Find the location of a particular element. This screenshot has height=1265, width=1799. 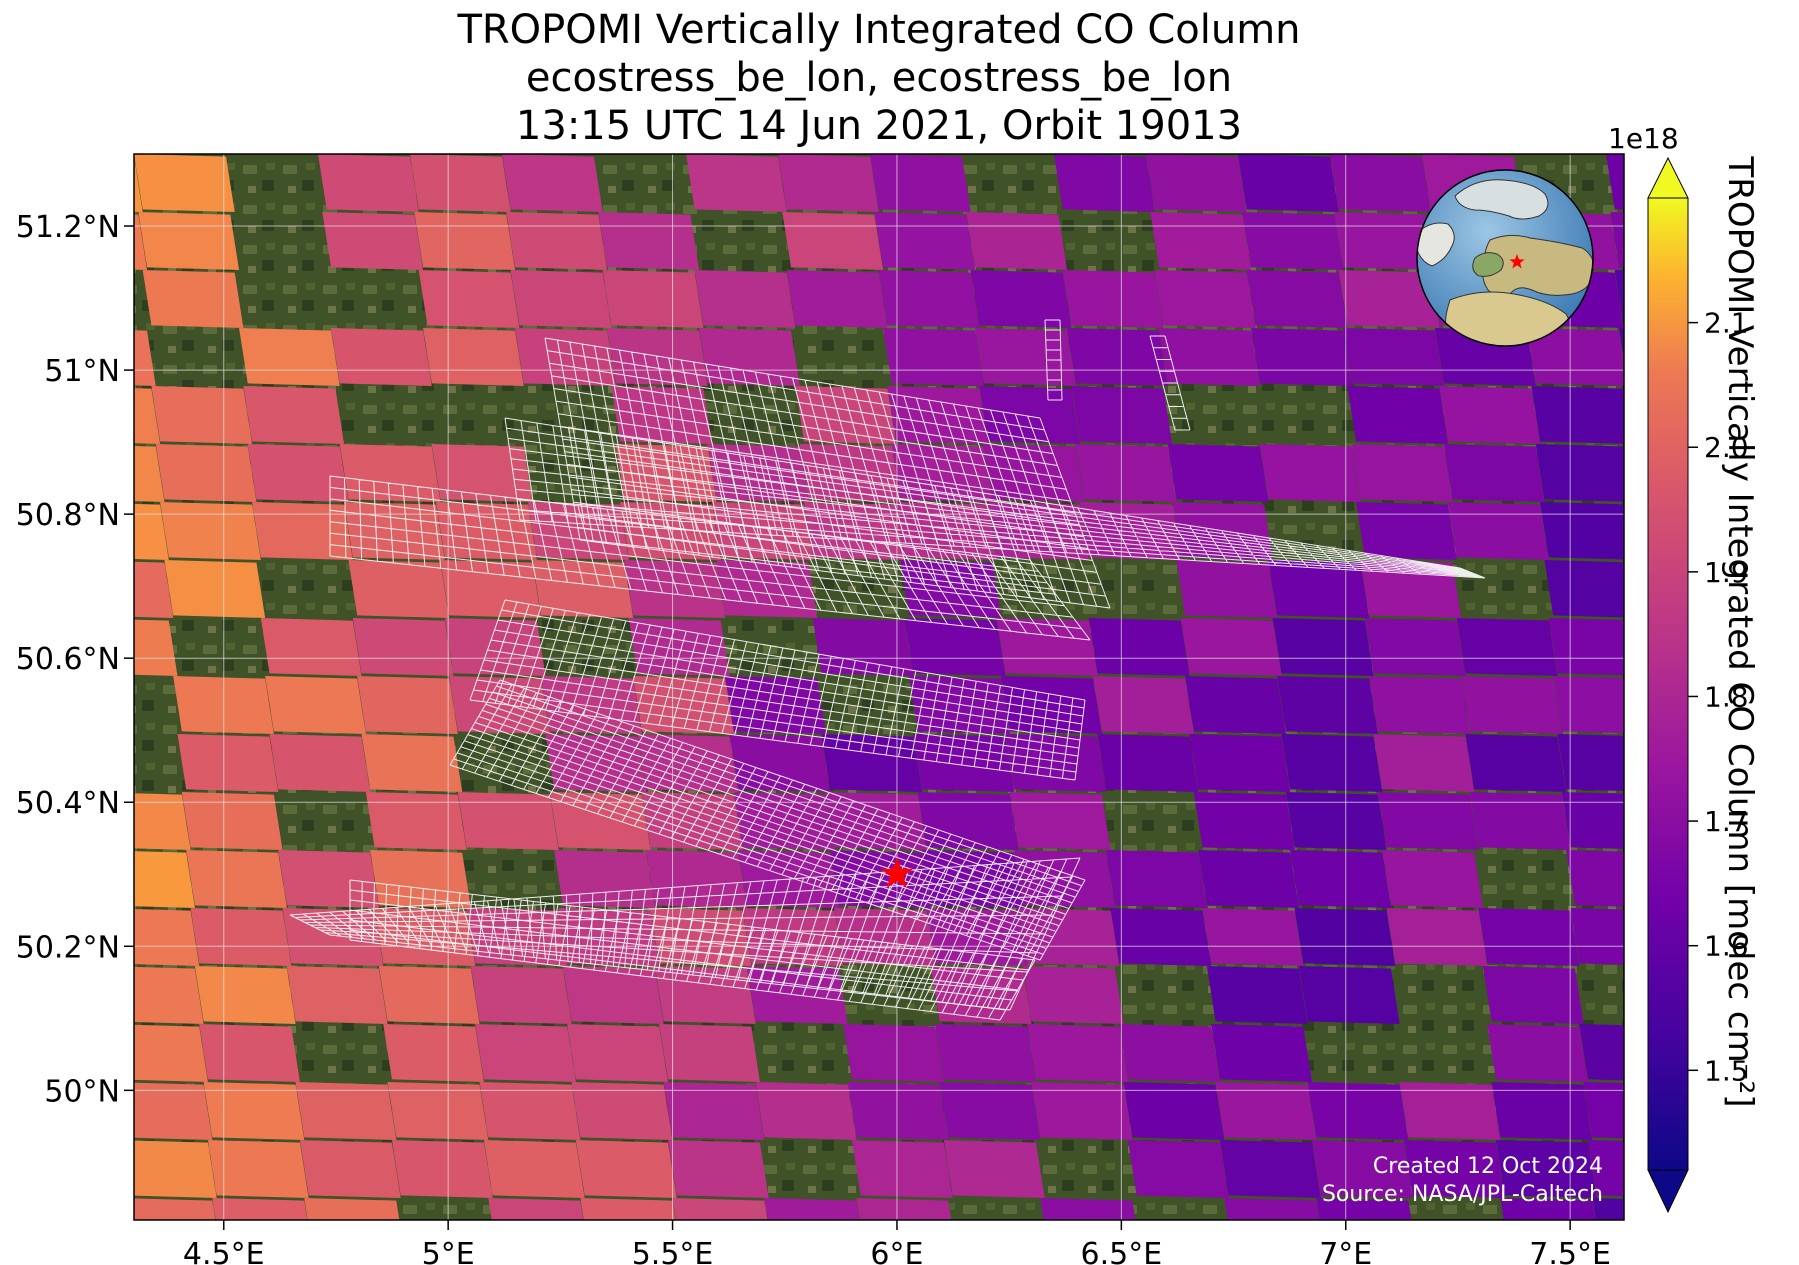

colorbar-exponent: 1e18 is located at coordinates (1643, 138).